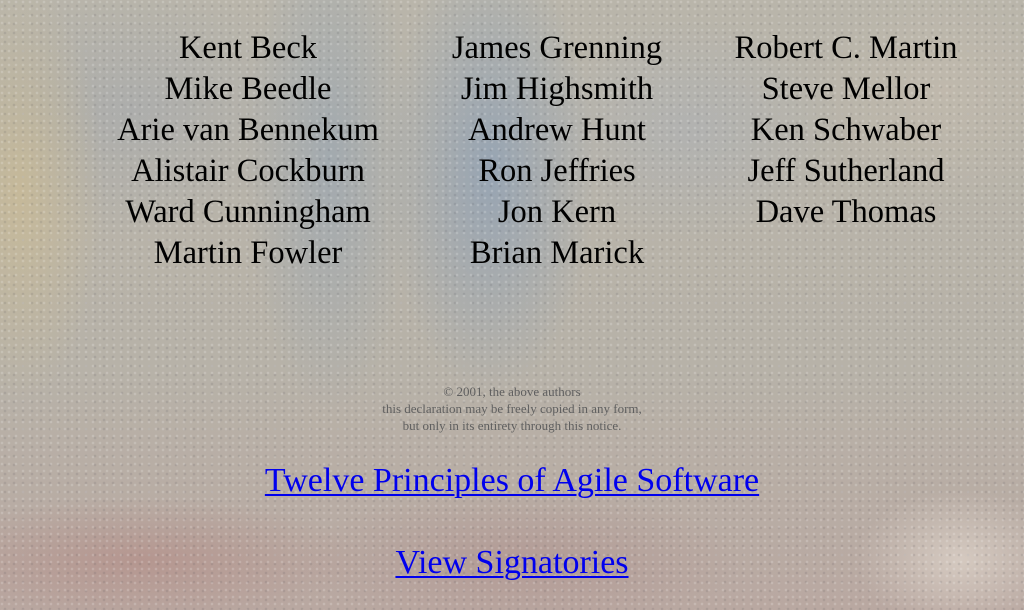  I want to click on signer-name: Mike Beedle, so click(248, 89).